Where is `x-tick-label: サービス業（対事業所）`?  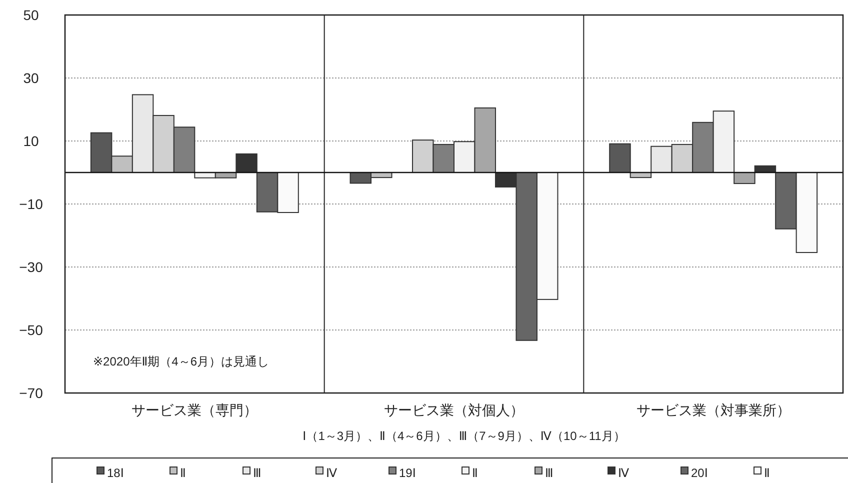 x-tick-label: サービス業（対事業所） is located at coordinates (713, 410).